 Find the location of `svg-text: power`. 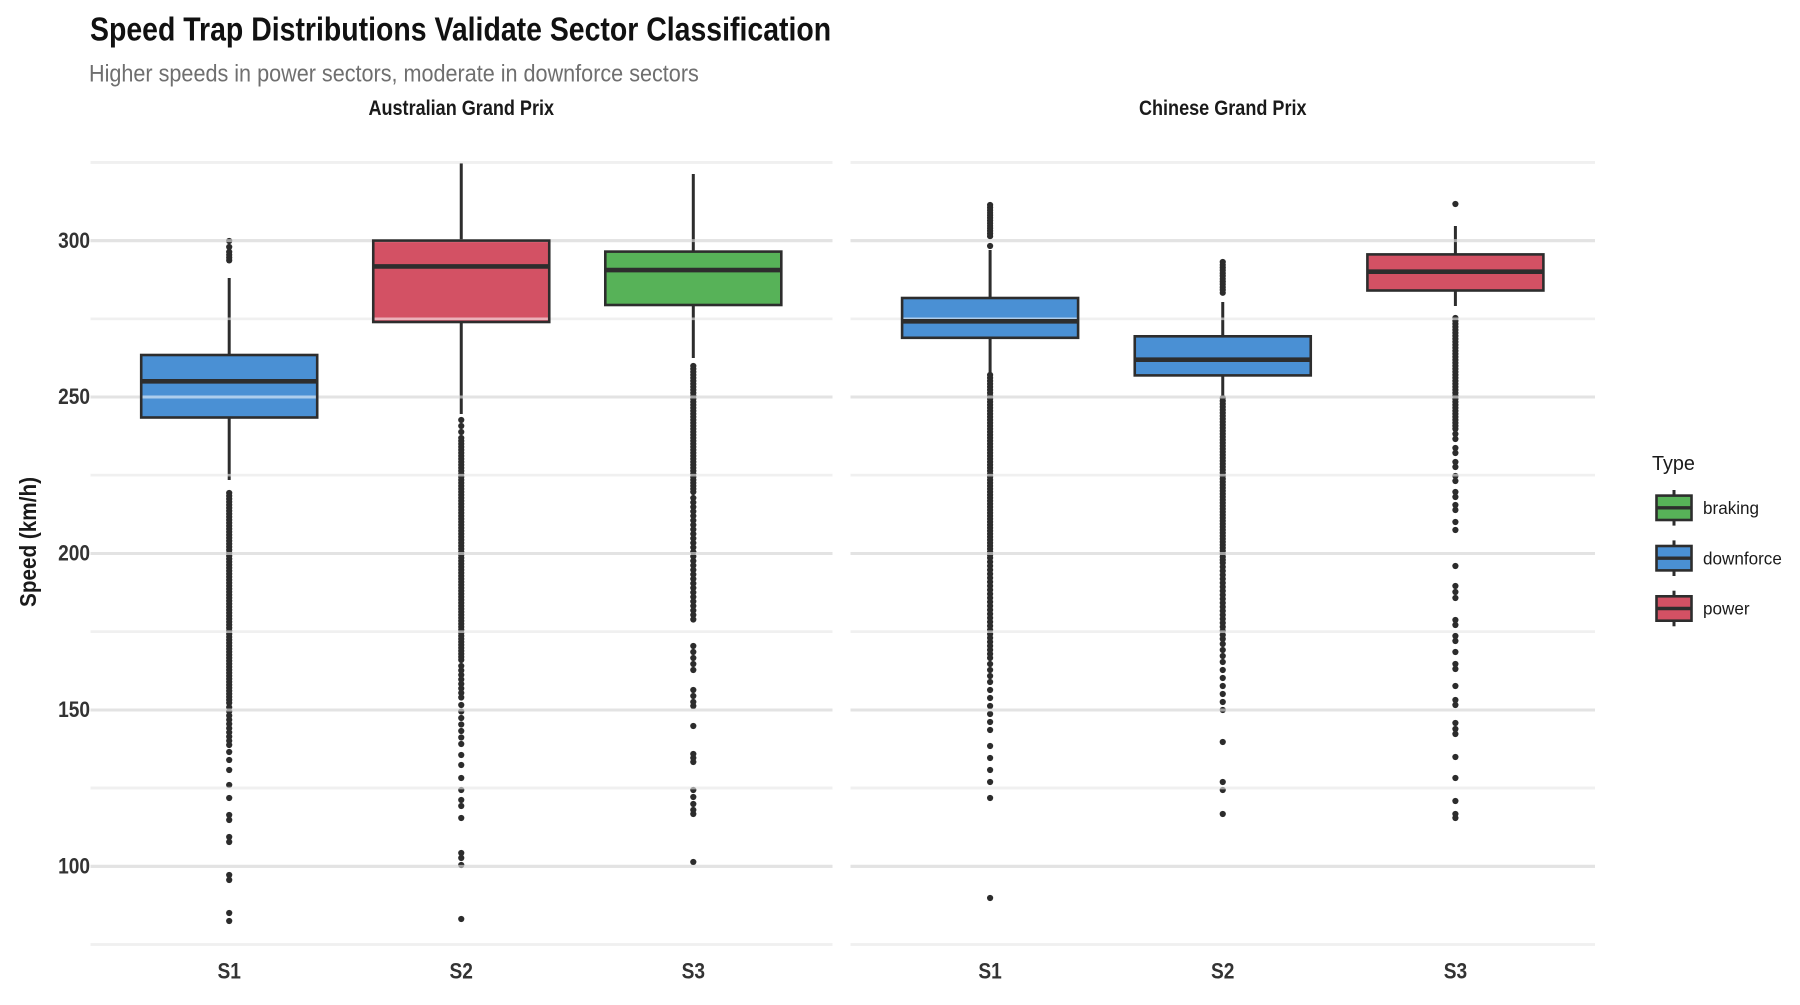

svg-text: power is located at coordinates (1726, 608).